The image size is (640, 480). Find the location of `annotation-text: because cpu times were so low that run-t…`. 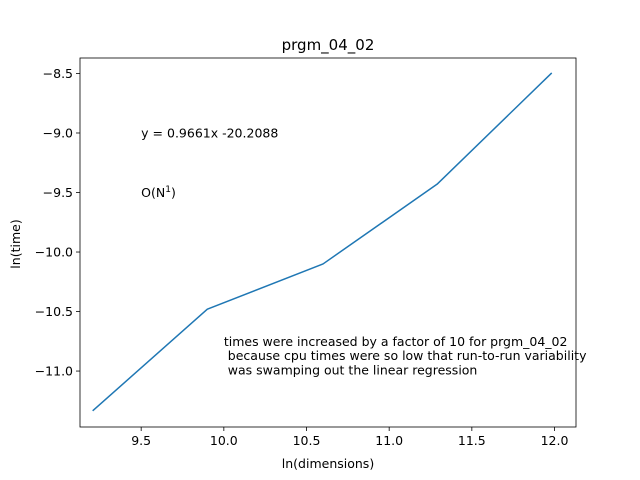

annotation-text: because cpu times were so low that run-t… is located at coordinates (405, 355).